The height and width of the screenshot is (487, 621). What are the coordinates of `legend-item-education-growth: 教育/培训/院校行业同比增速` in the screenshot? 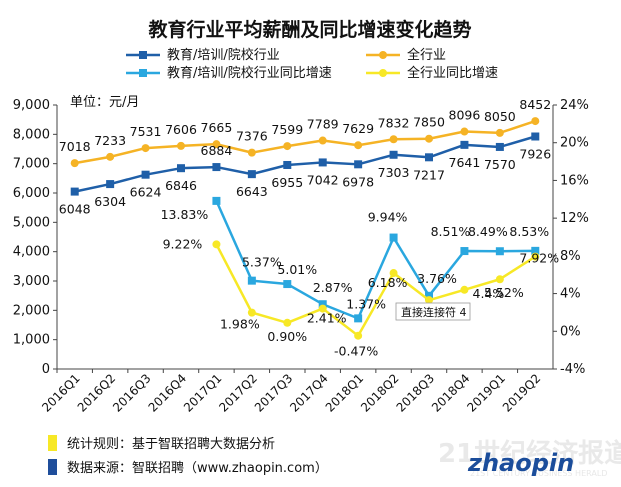 It's located at (229, 73).